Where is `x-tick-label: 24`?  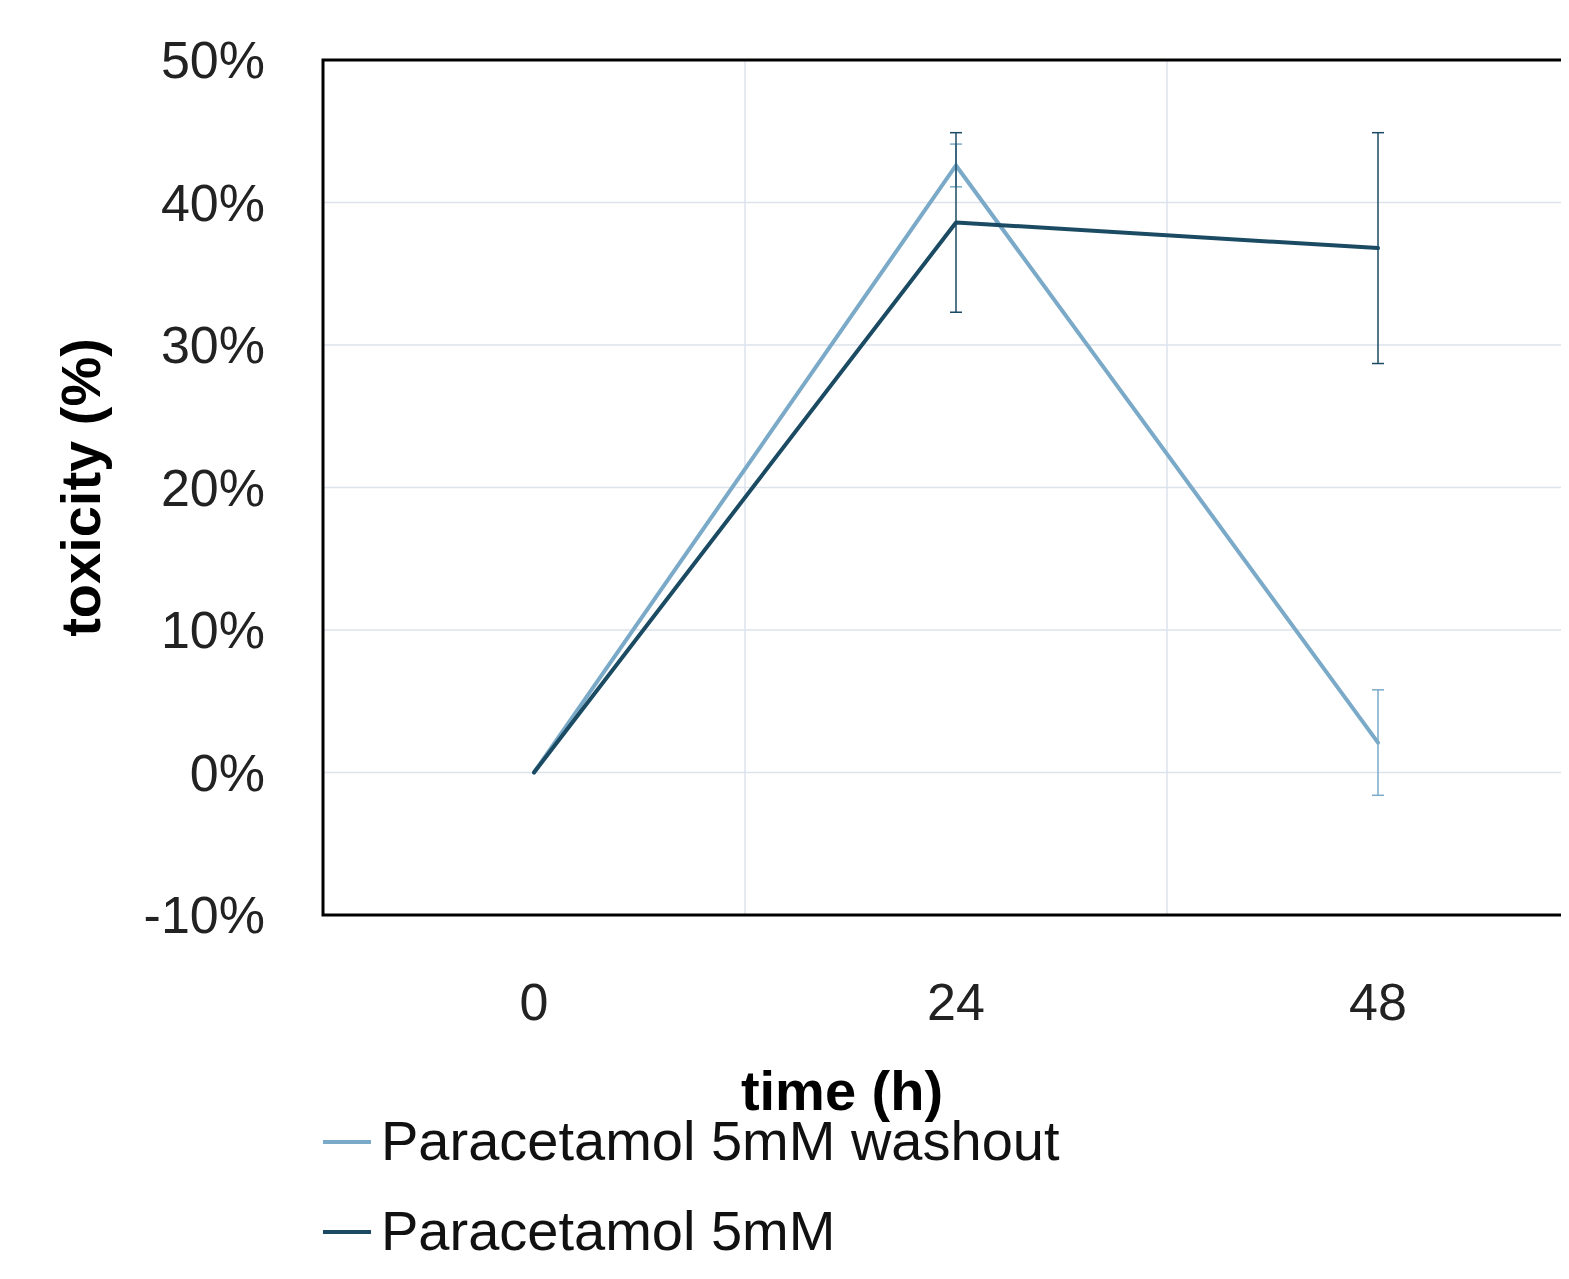 x-tick-label: 24 is located at coordinates (956, 1002).